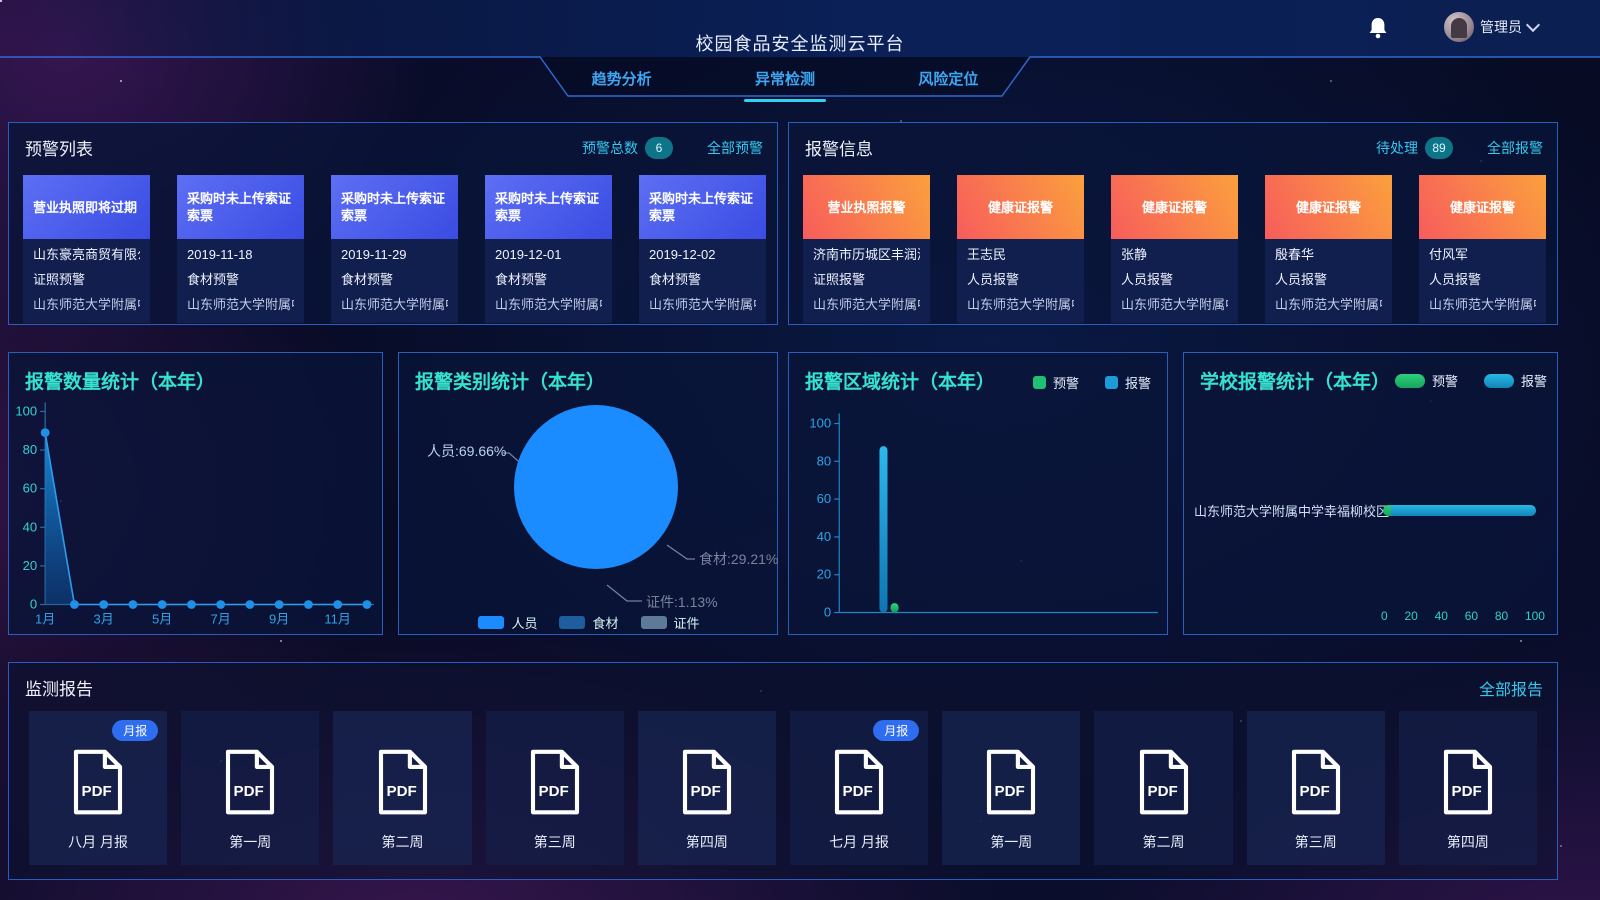 This screenshot has width=1600, height=900. Describe the element at coordinates (135, 730) in the screenshot. I see `report-badge: 月报` at that location.